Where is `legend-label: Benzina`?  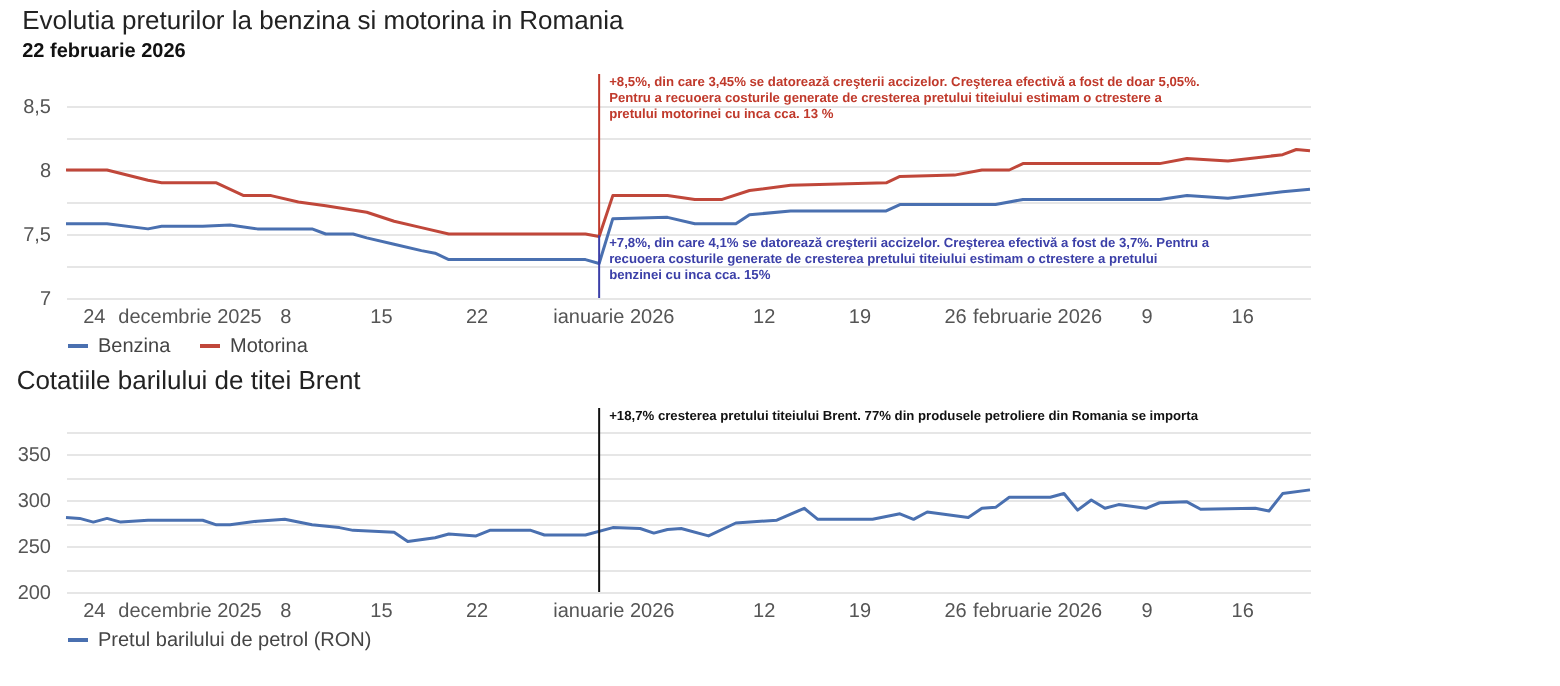 legend-label: Benzina is located at coordinates (135, 347).